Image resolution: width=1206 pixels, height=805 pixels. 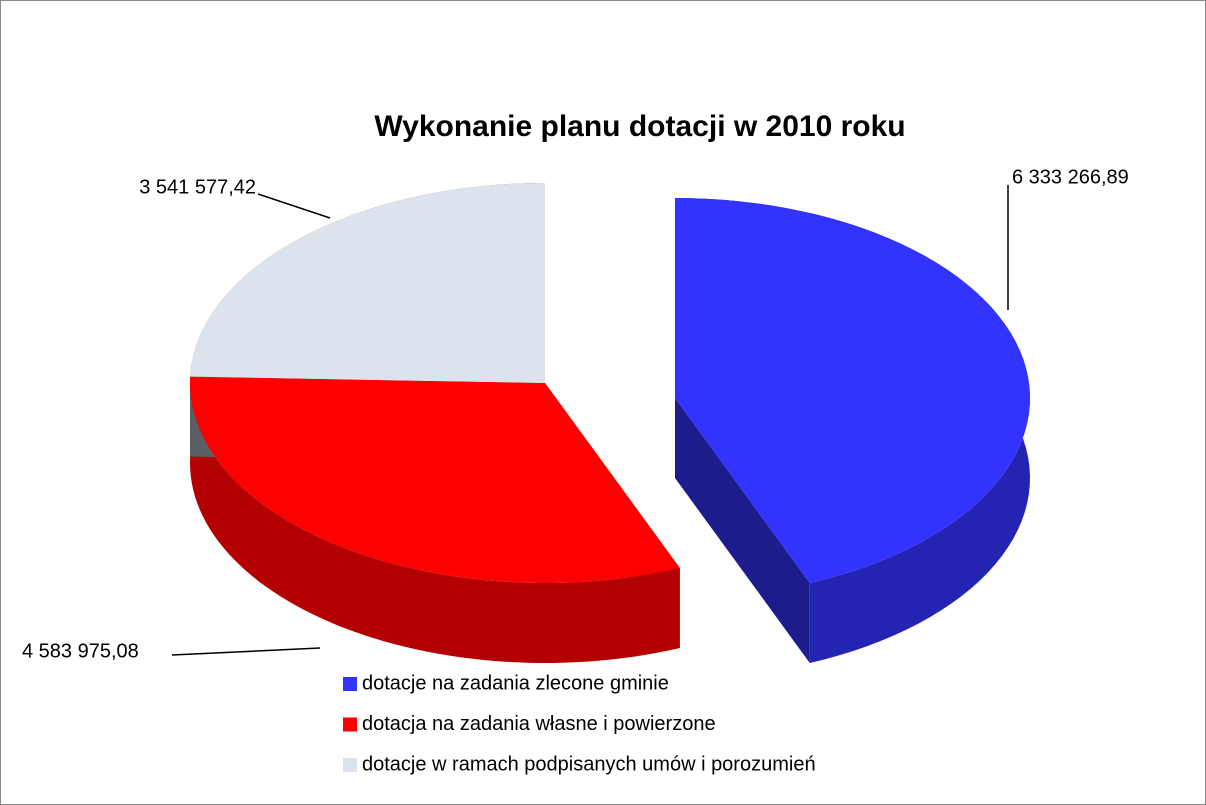 What do you see at coordinates (515, 683) in the screenshot?
I see `legend-label: dotacje na zadania zlecone gminie` at bounding box center [515, 683].